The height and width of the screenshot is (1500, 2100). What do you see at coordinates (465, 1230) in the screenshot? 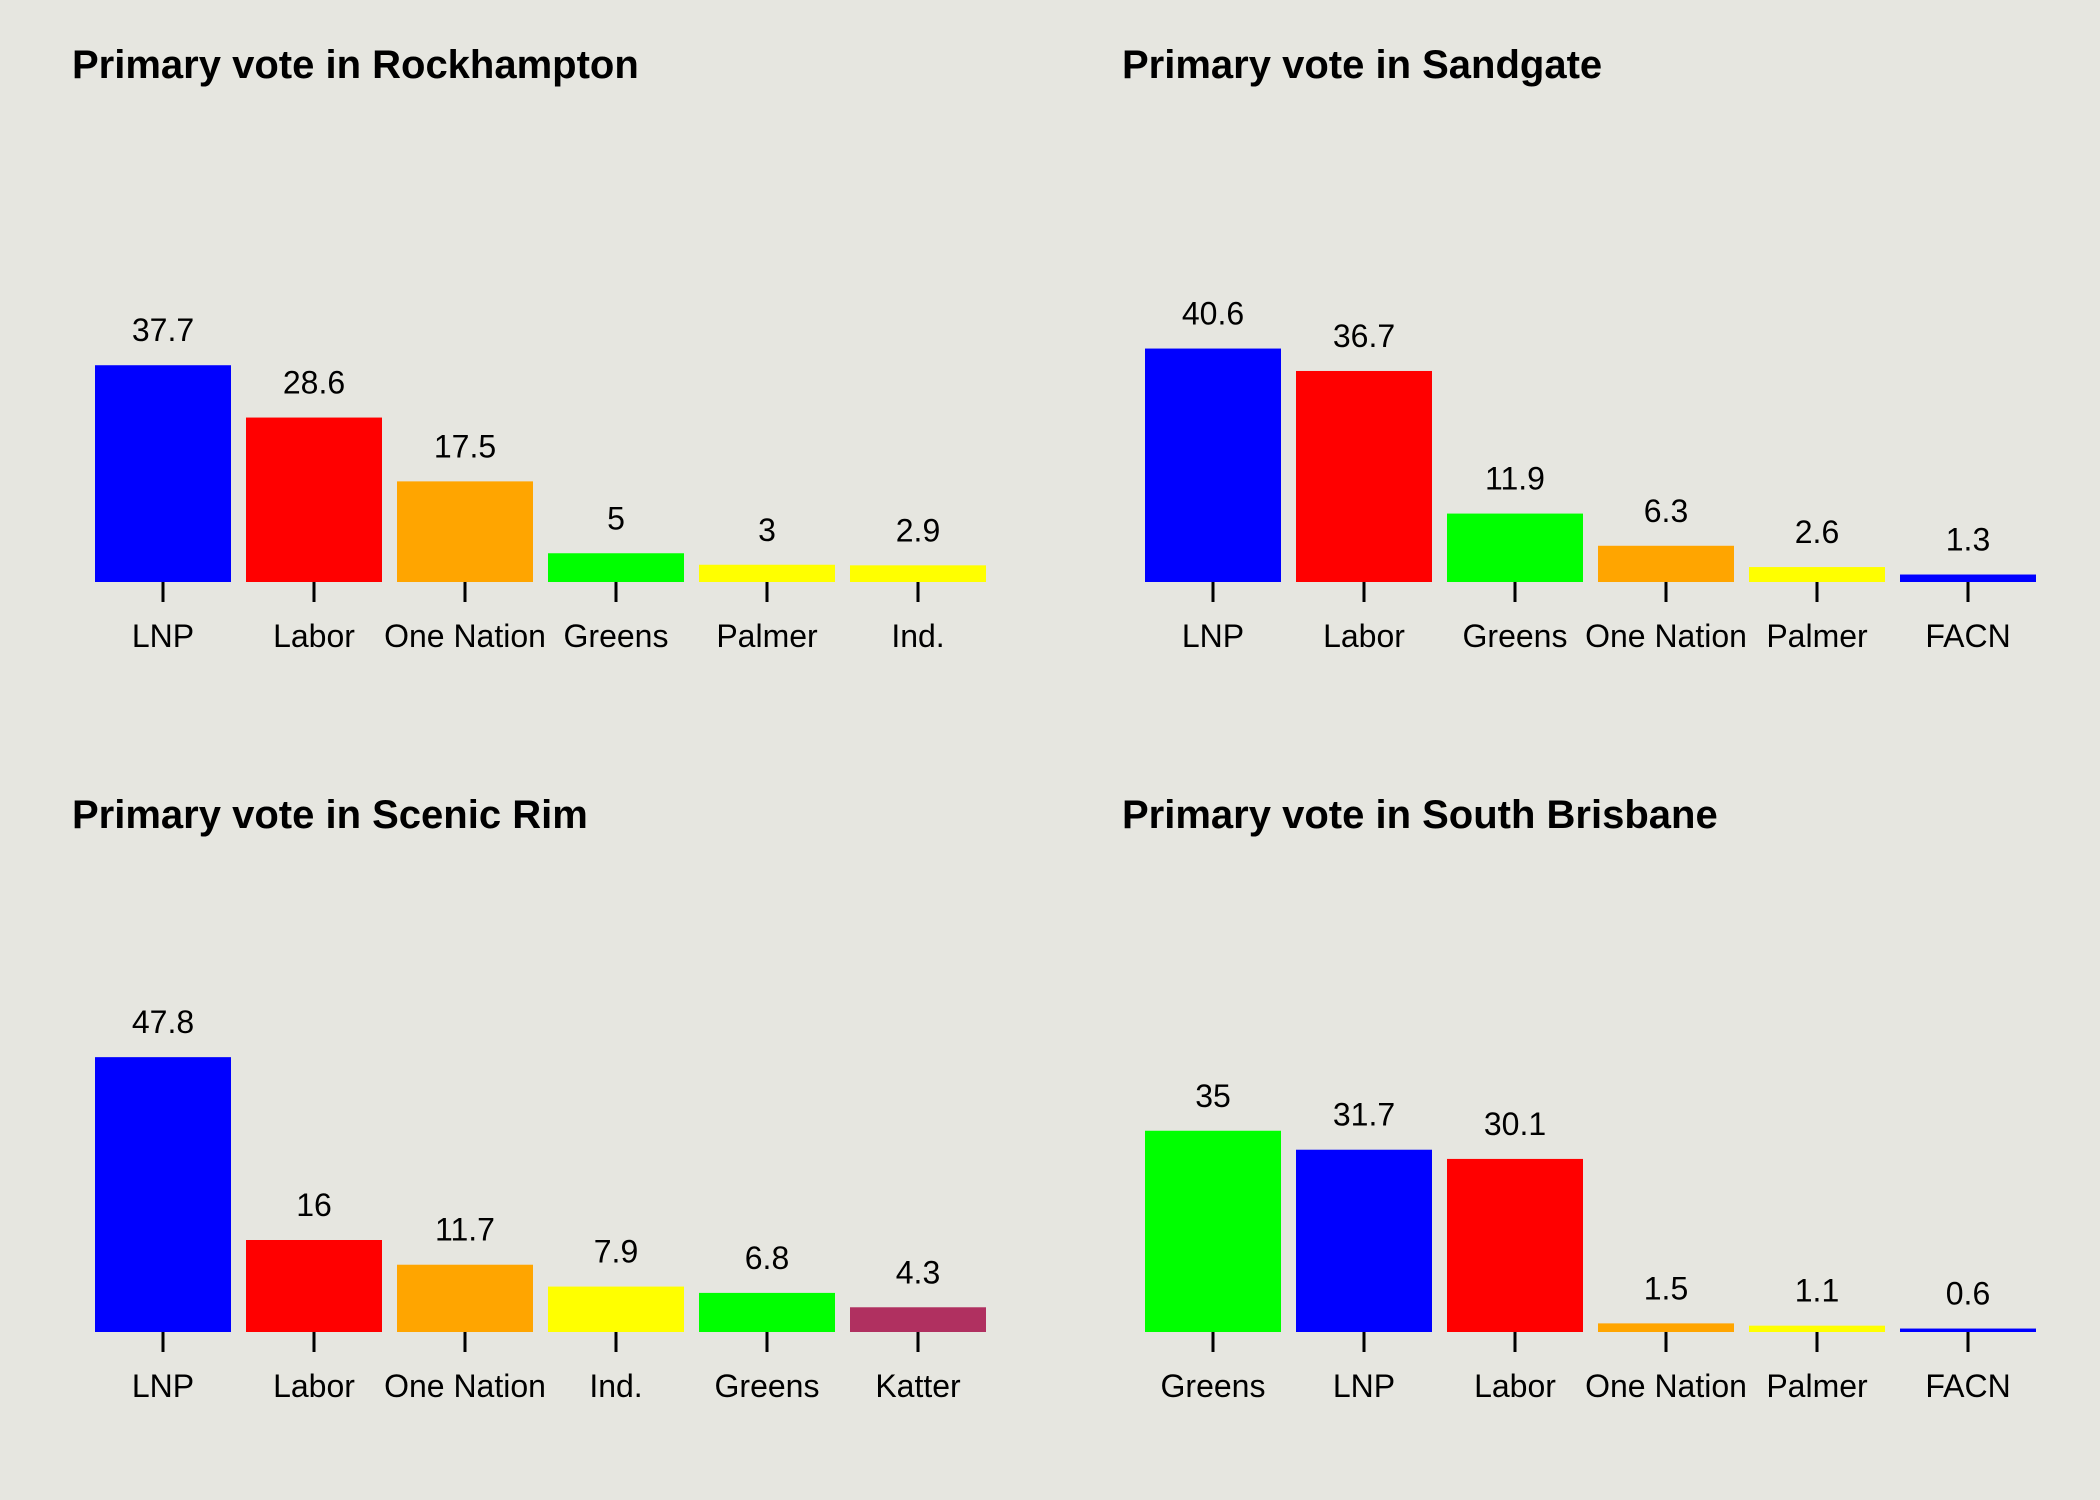
I see `data-label: 11.7` at bounding box center [465, 1230].